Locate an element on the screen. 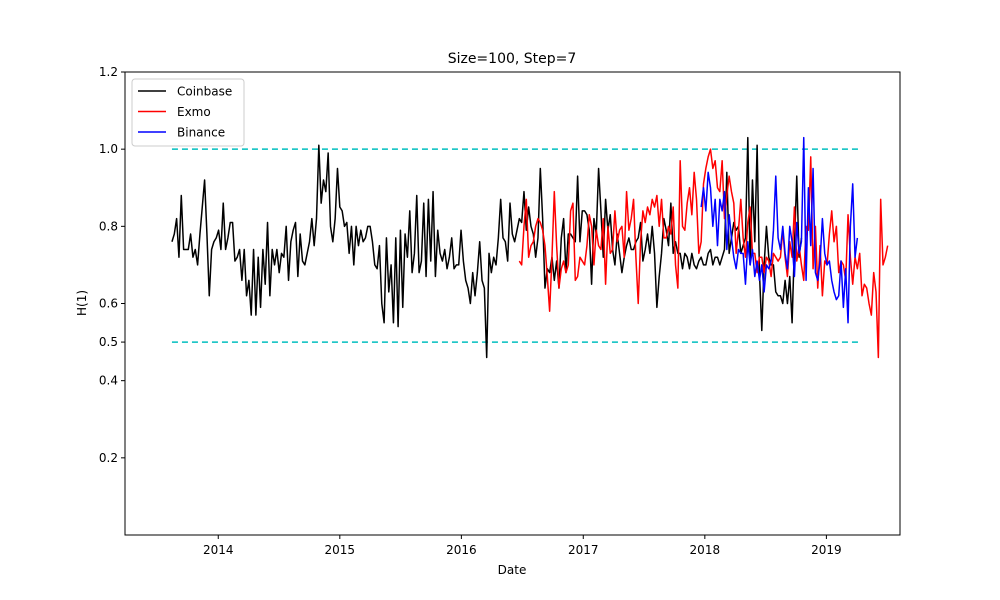 The image size is (1000, 600). x-axis-label: Date is located at coordinates (512, 570).